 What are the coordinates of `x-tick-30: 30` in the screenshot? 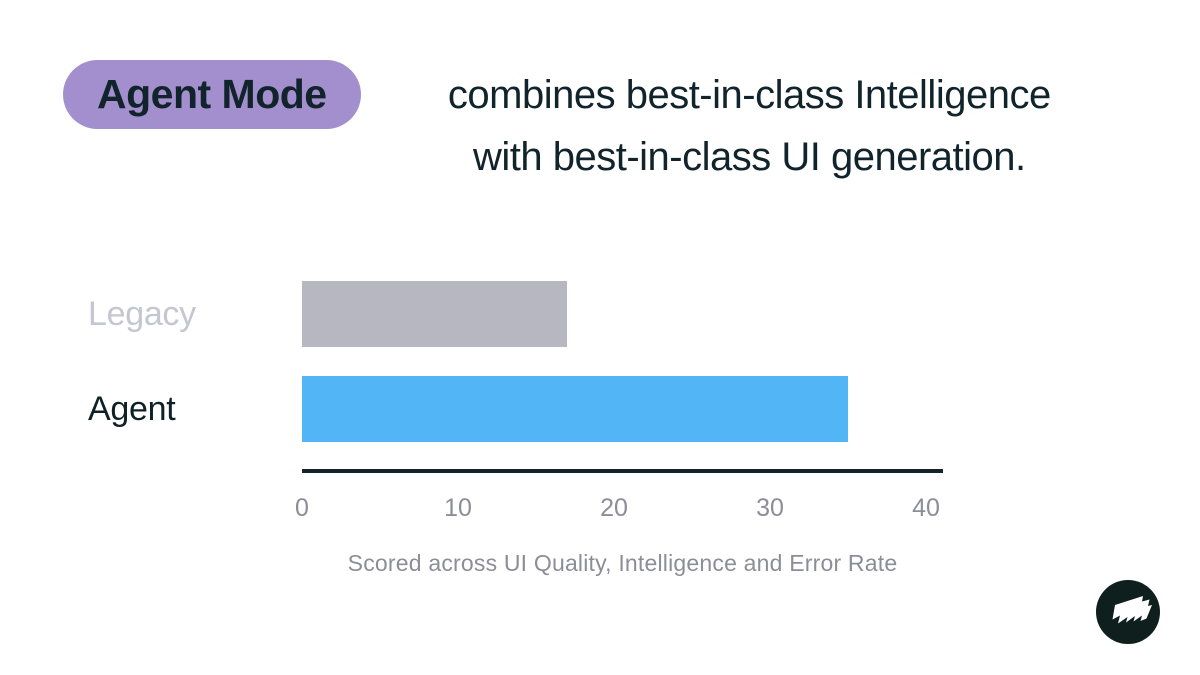 It's located at (770, 508).